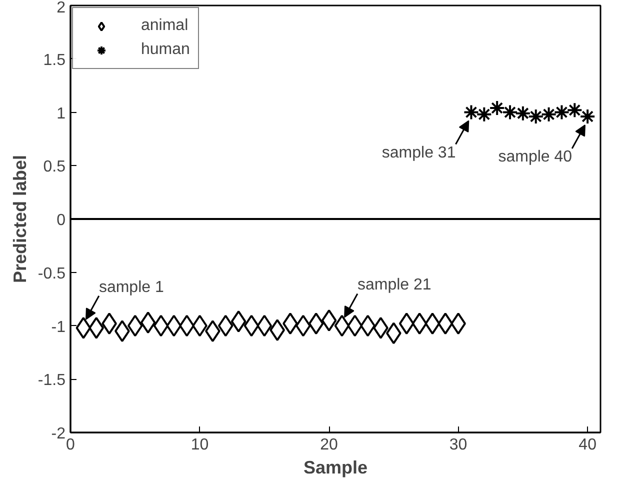  I want to click on y-tick-label: -1.5, so click(52, 381).